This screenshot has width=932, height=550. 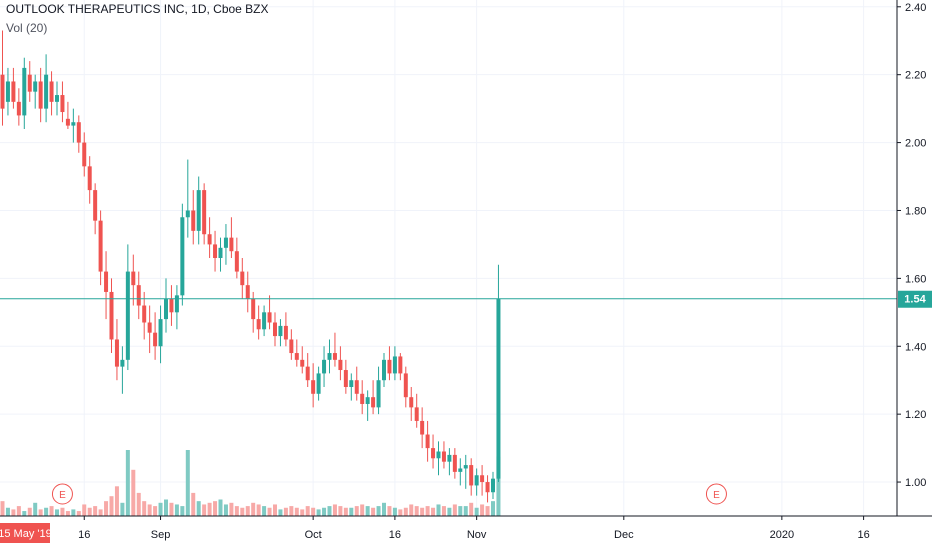 What do you see at coordinates (27, 28) in the screenshot?
I see `volume-legend: Vol (20)` at bounding box center [27, 28].